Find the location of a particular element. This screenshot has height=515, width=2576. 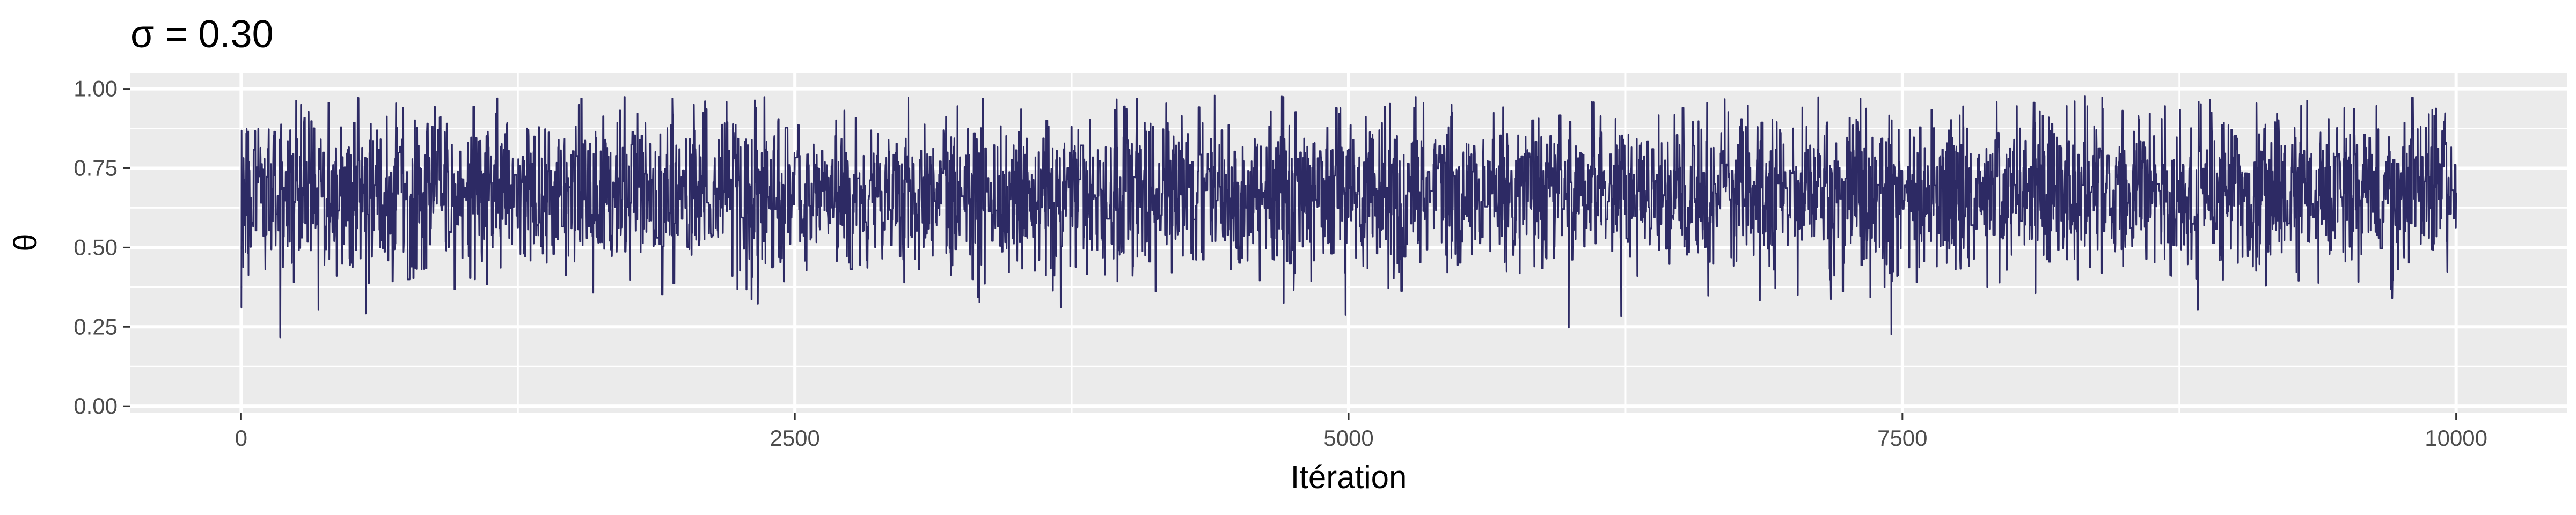

y-tick-label: 1.00 is located at coordinates (96, 88).